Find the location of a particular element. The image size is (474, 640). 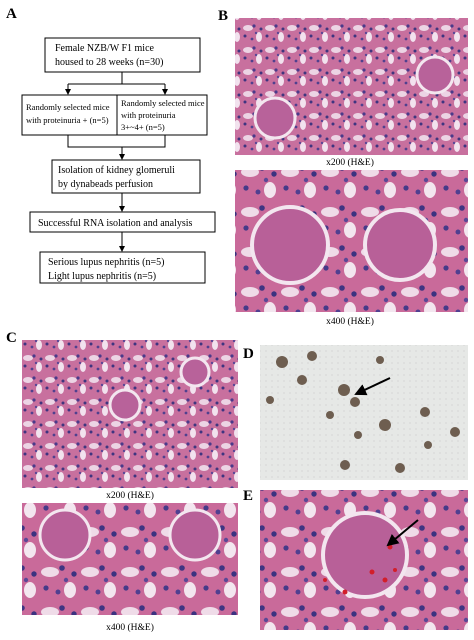

flow-text: with proteinuria is located at coordinates (148, 115).